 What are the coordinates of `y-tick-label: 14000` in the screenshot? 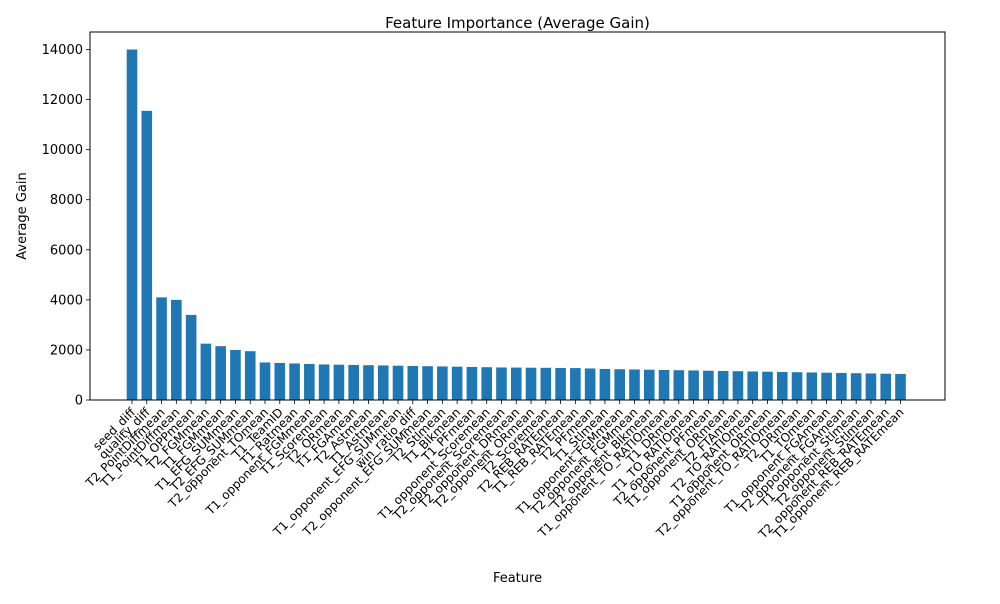 It's located at (62, 50).